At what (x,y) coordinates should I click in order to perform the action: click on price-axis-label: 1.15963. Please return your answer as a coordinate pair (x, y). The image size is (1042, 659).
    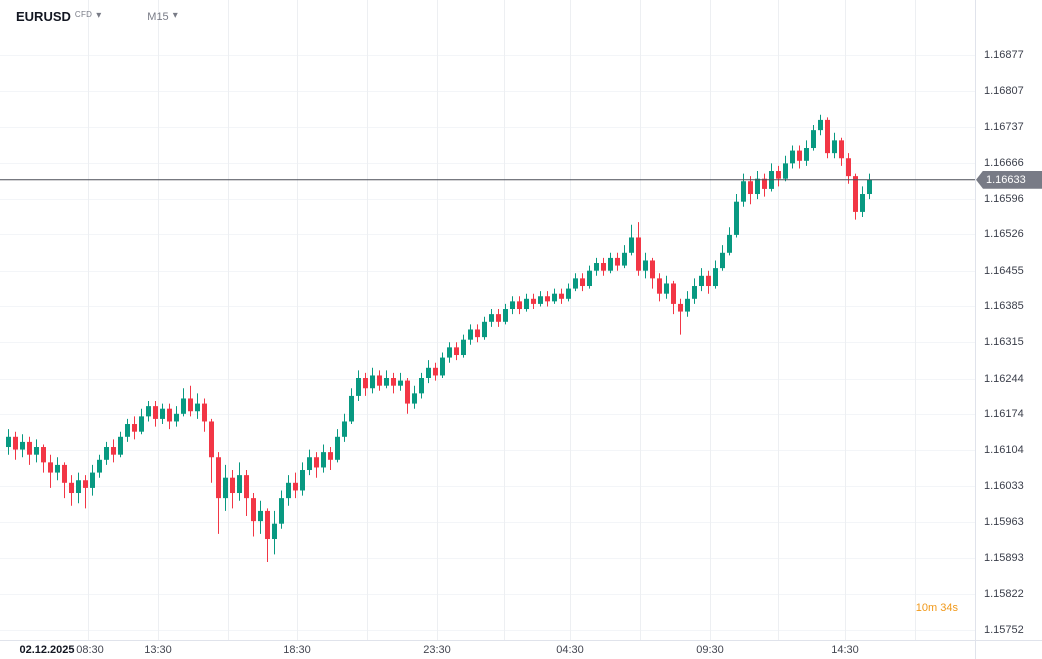
    Looking at the image, I should click on (1004, 522).